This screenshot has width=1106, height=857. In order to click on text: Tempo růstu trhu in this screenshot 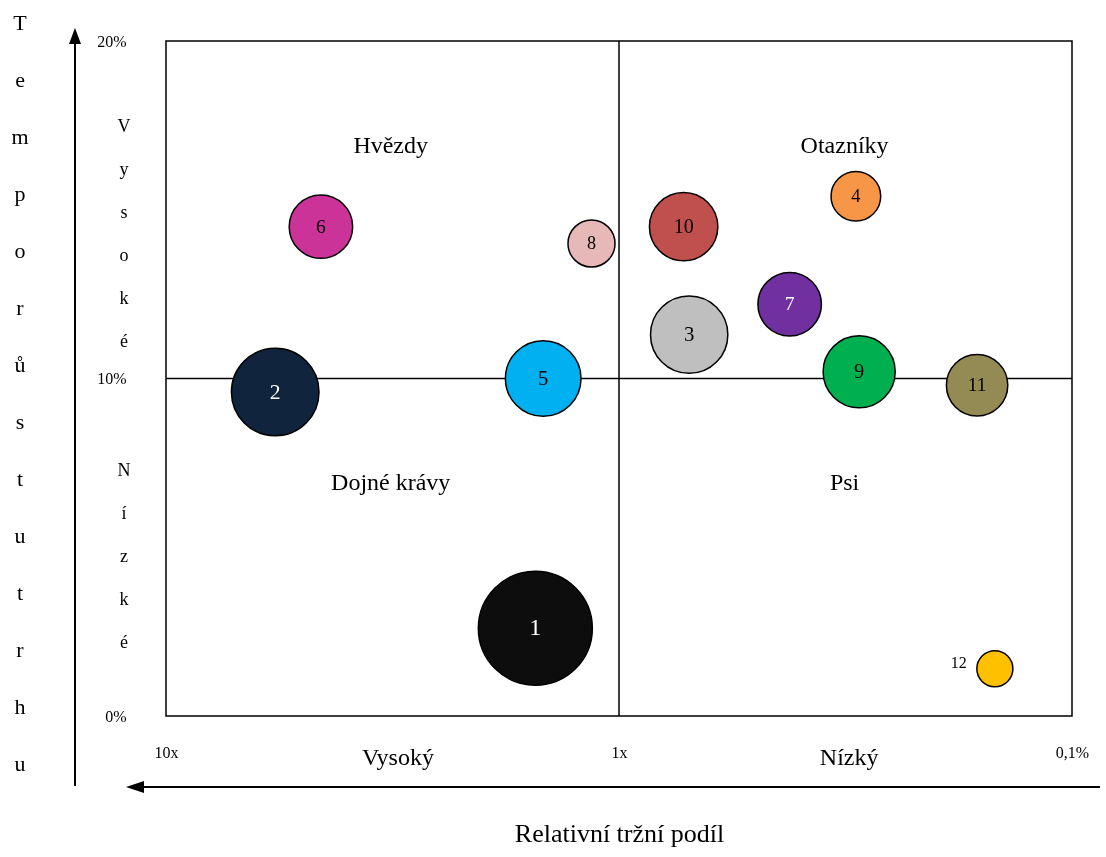, I will do `click(20, 393)`.